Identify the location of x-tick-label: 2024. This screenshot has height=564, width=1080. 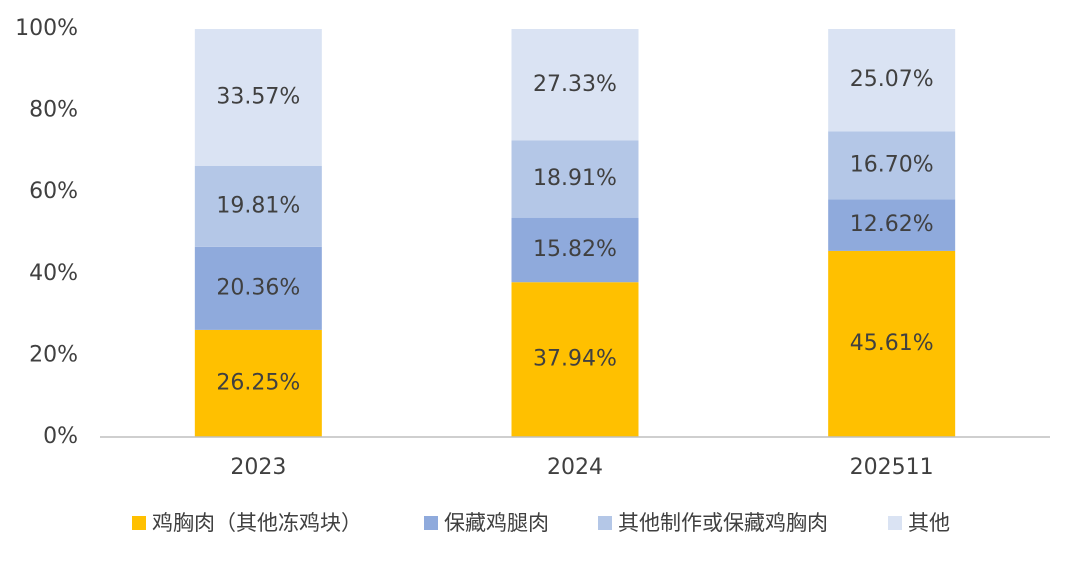
(575, 467).